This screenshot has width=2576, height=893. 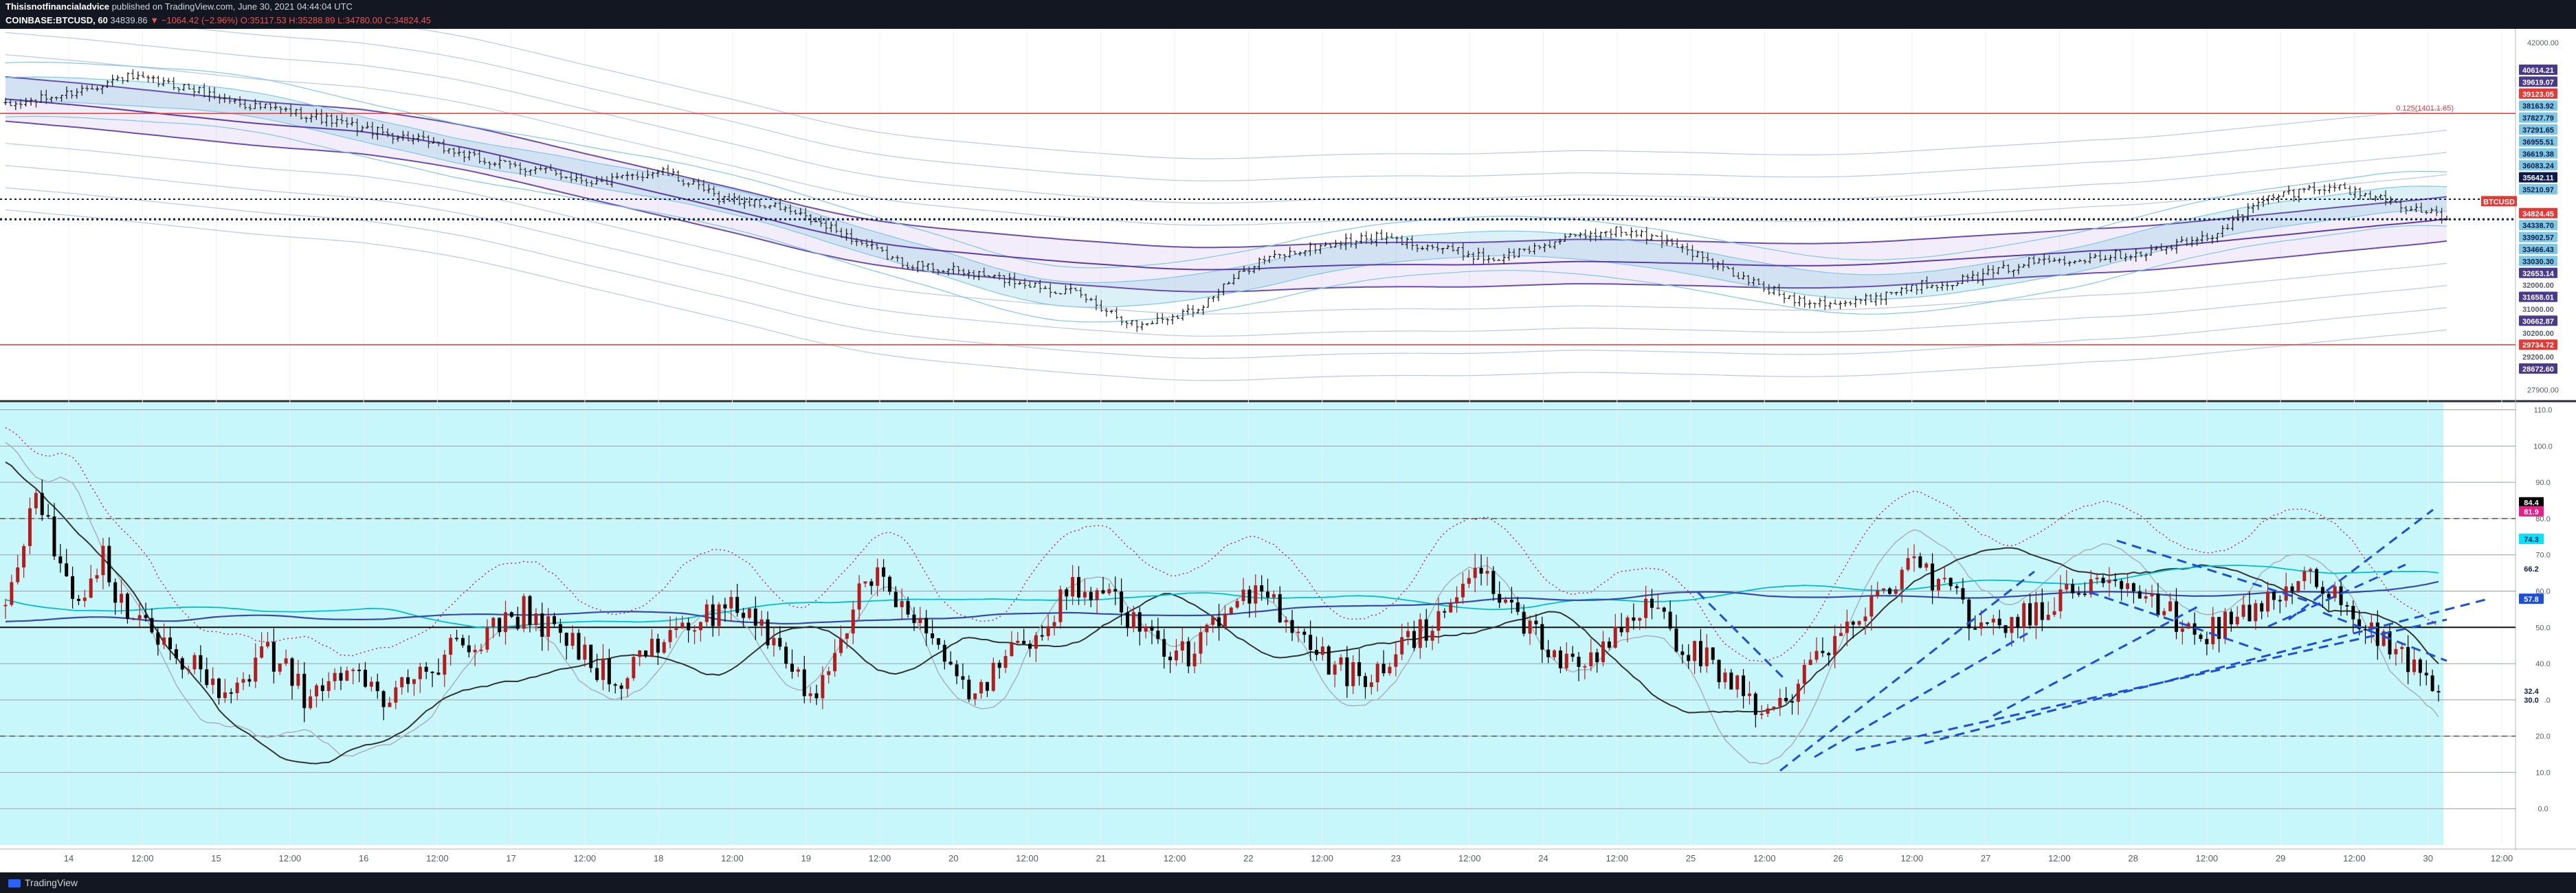 I want to click on tradingview-brand: TradingView, so click(x=43, y=883).